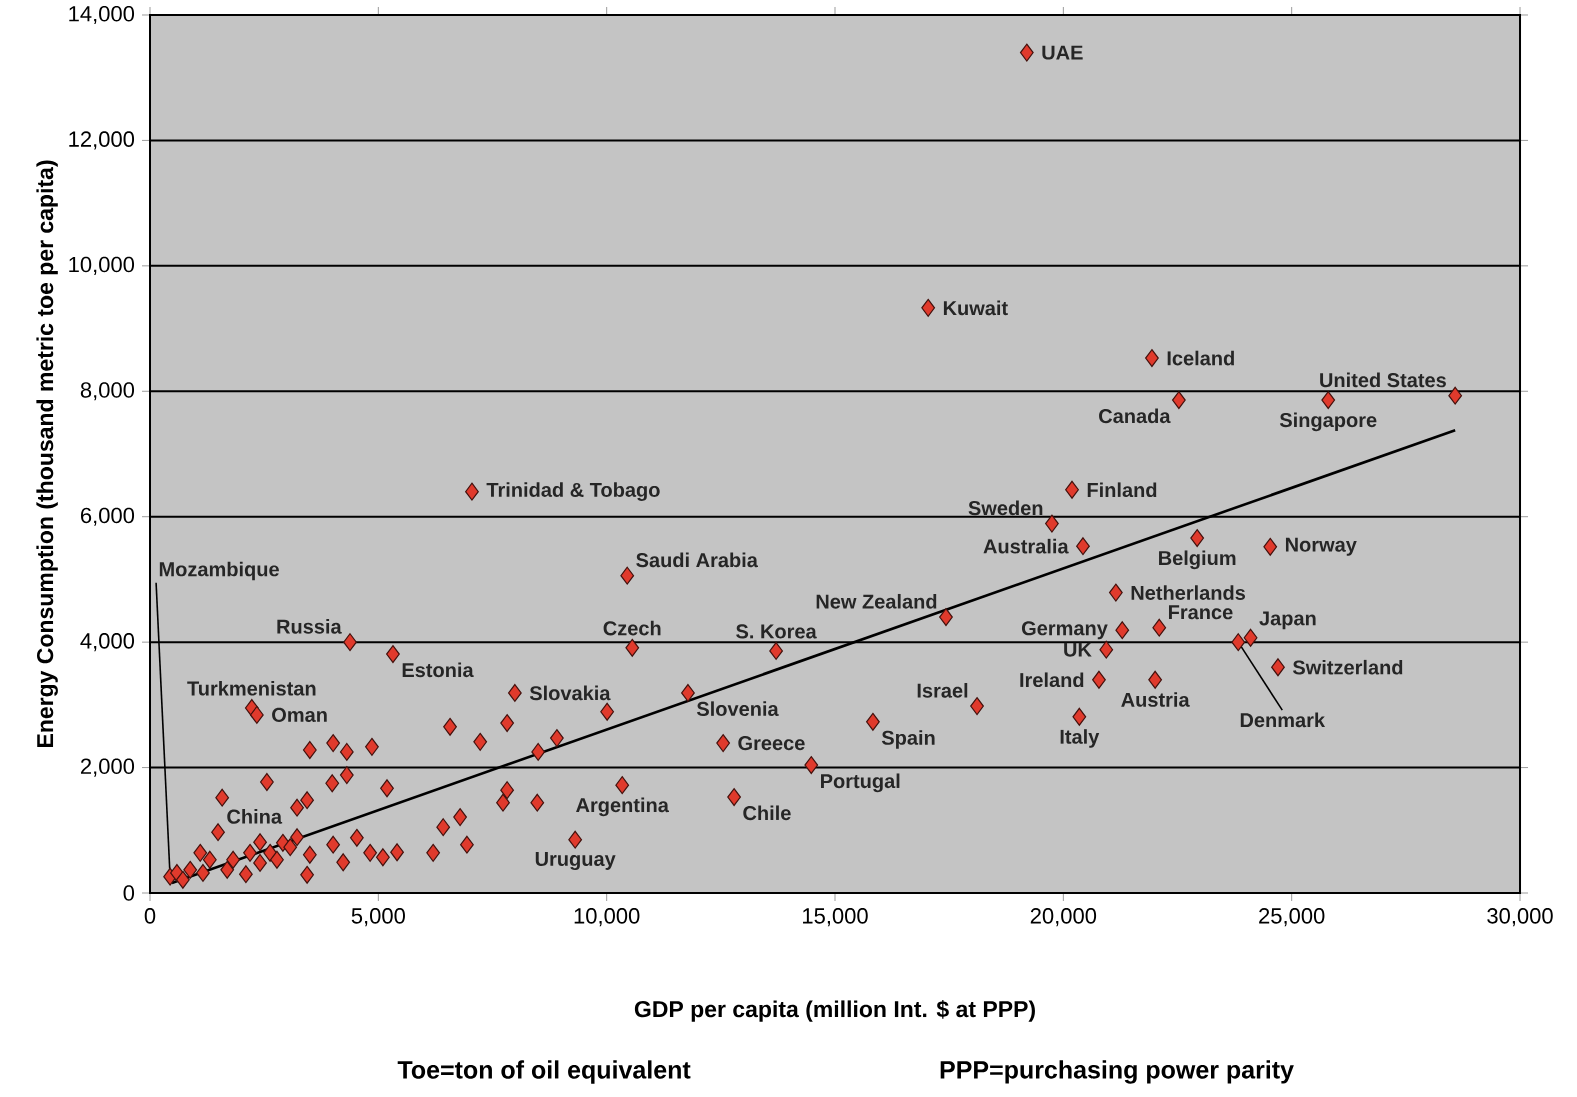 Image resolution: width=1577 pixels, height=1097 pixels. What do you see at coordinates (835, 917) in the screenshot?
I see `x-tick-label: 15,000` at bounding box center [835, 917].